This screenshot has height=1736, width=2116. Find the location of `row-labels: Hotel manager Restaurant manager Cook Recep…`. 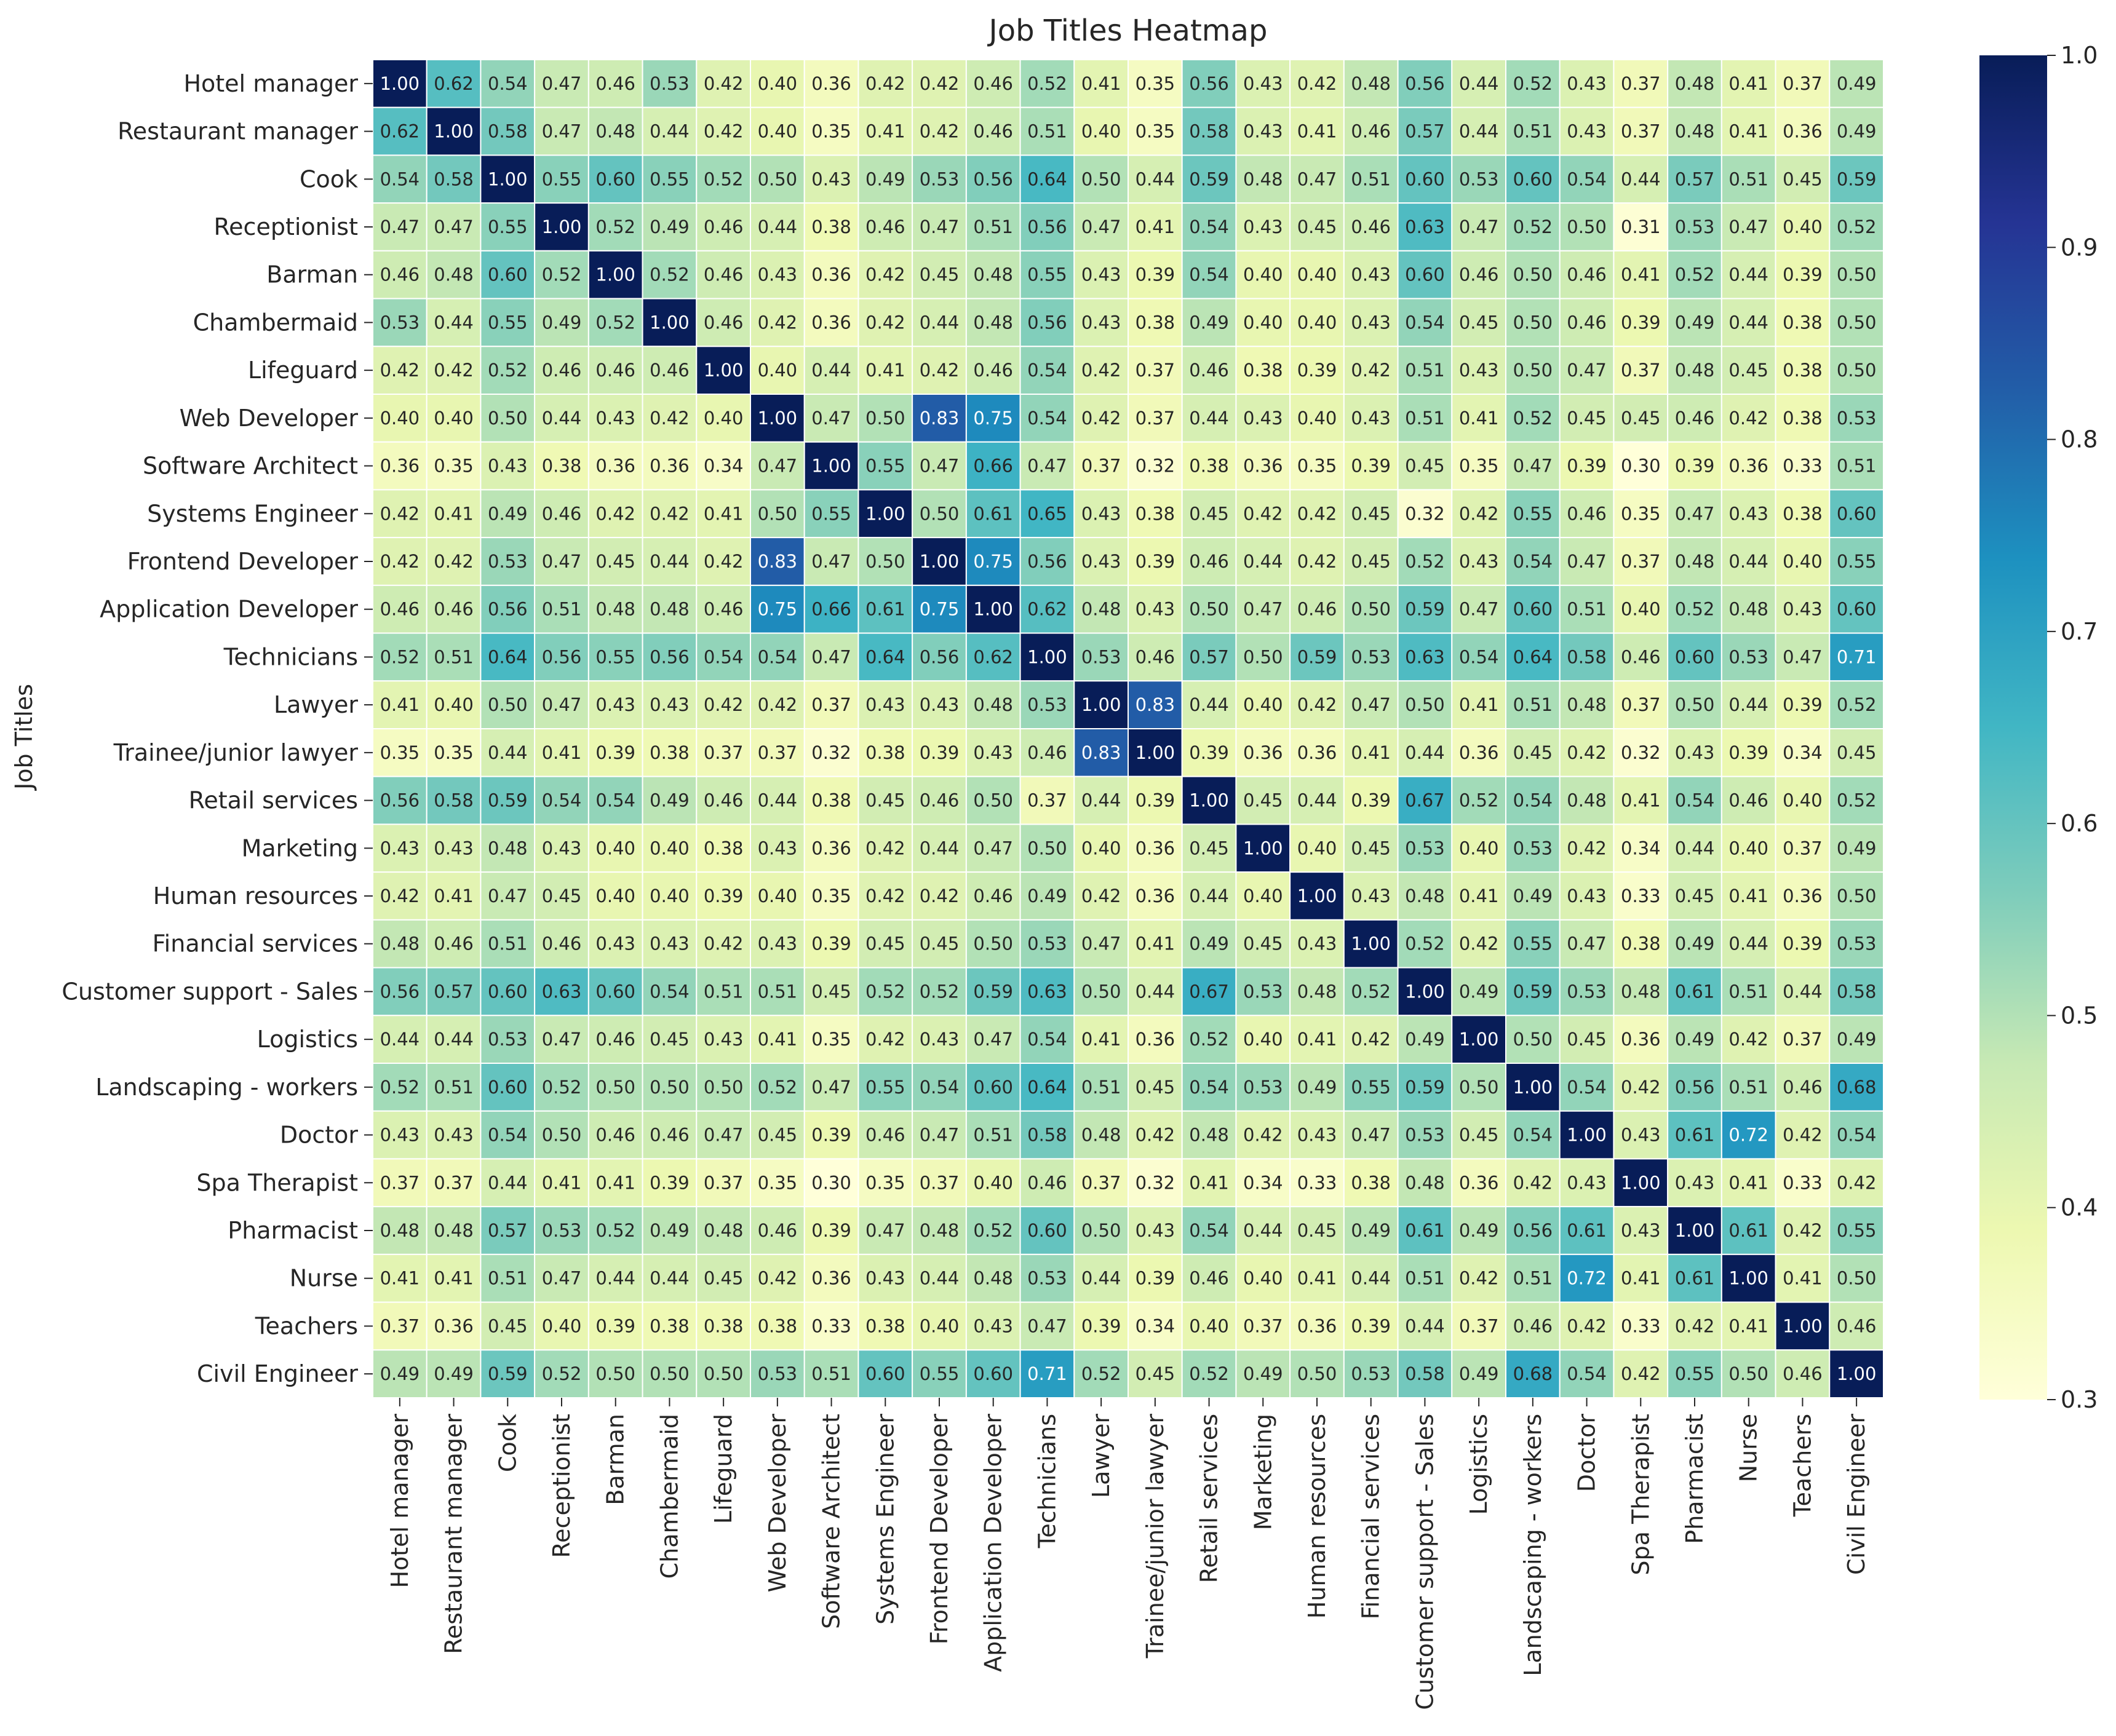

row-labels: Hotel manager Restaurant manager Cook Recep… is located at coordinates (217, 728).